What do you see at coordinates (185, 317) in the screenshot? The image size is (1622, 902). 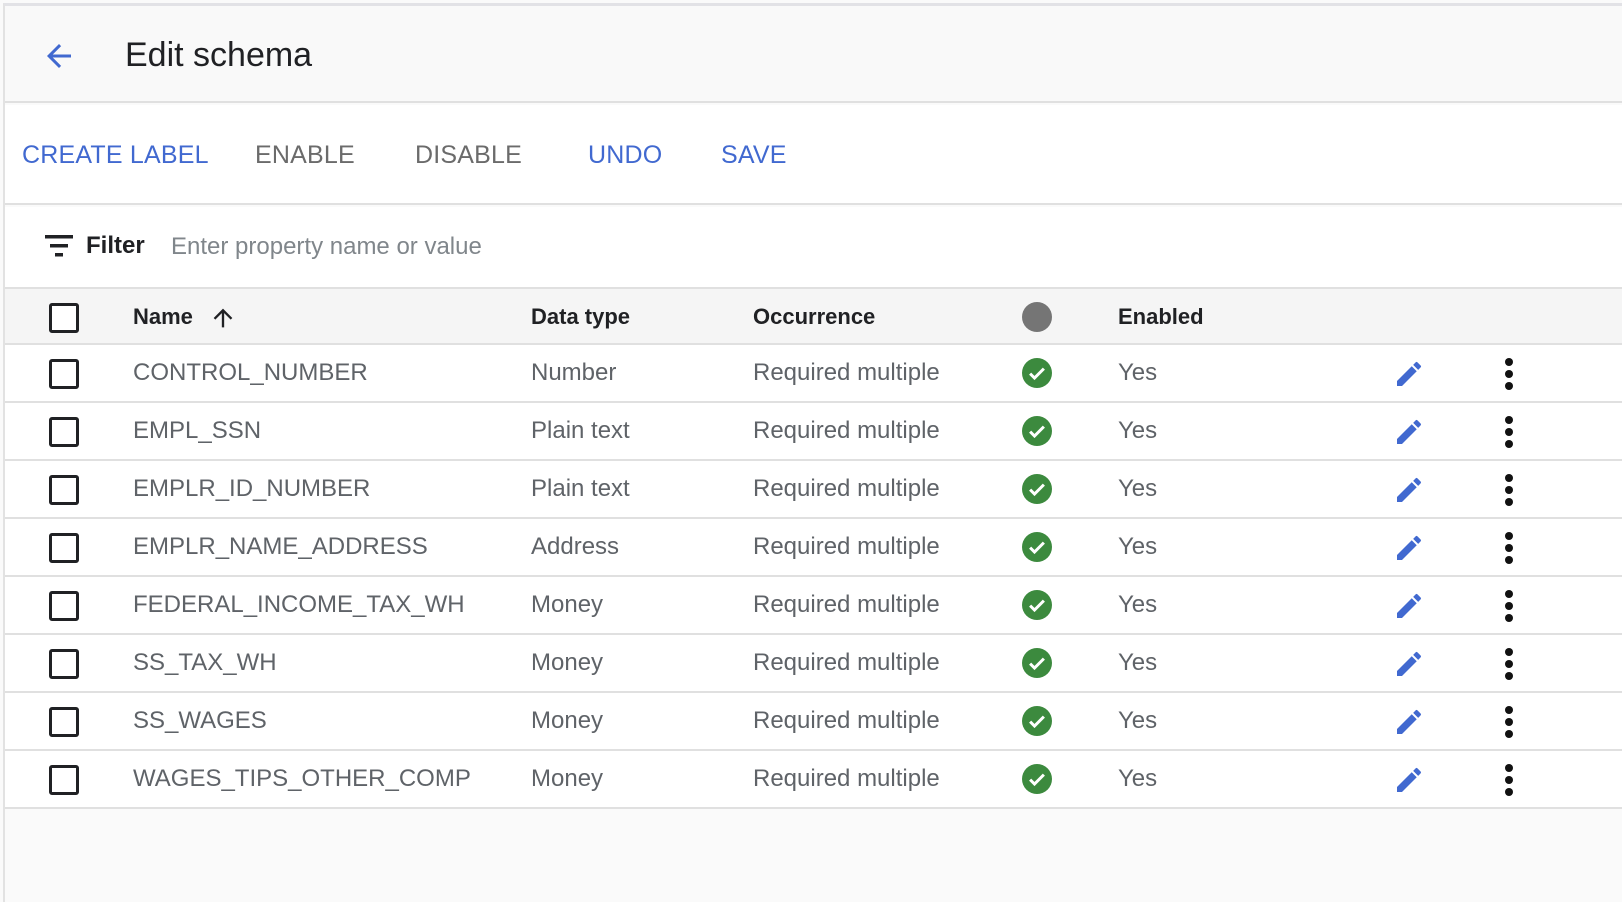 I see `column-header-name: Name` at bounding box center [185, 317].